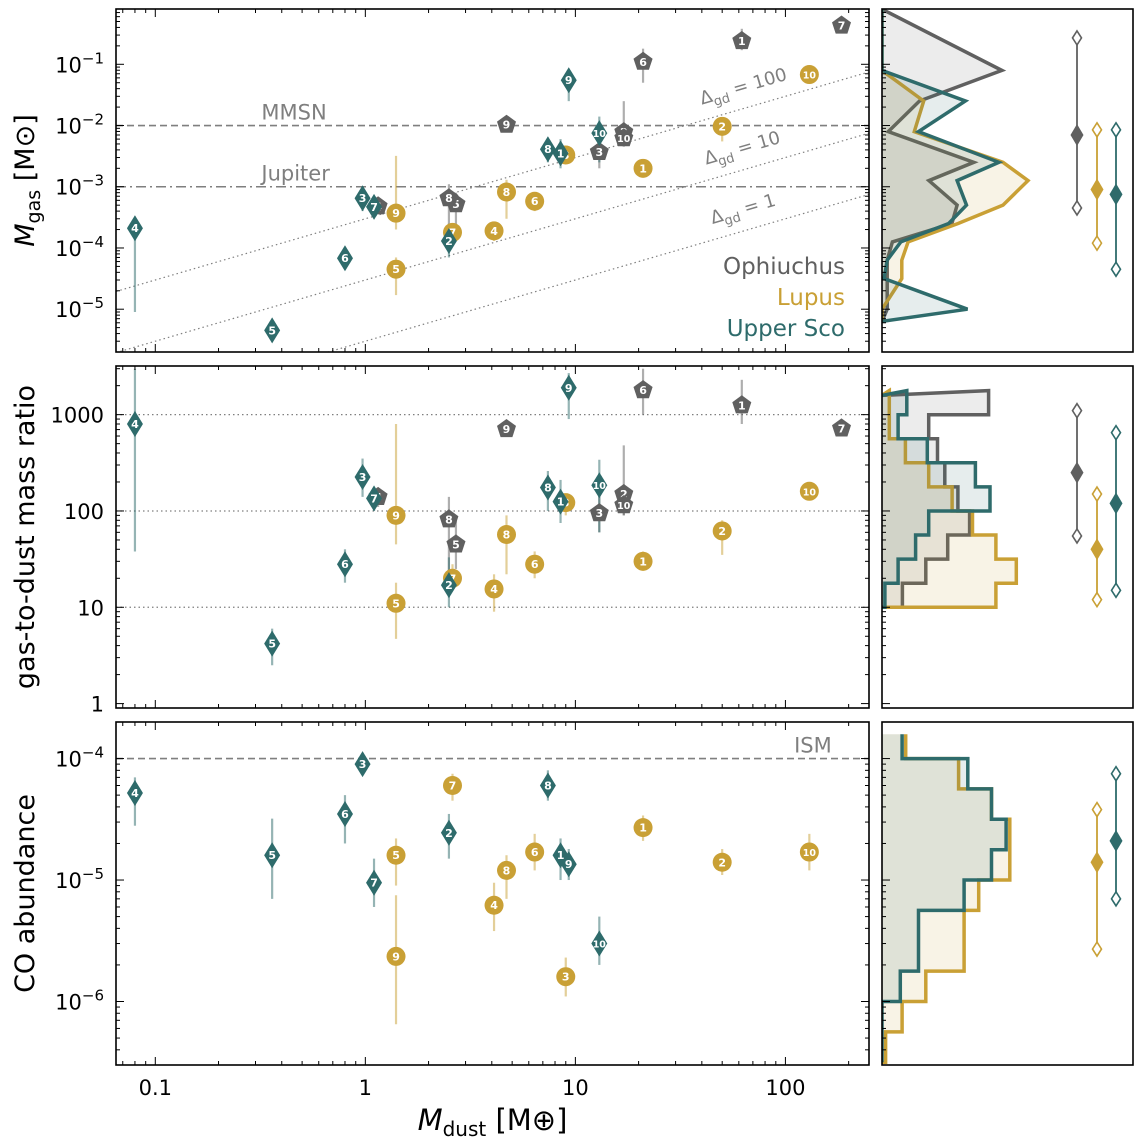 The image size is (1142, 1148). I want to click on marker-lupus-7: 7, so click(452, 786).